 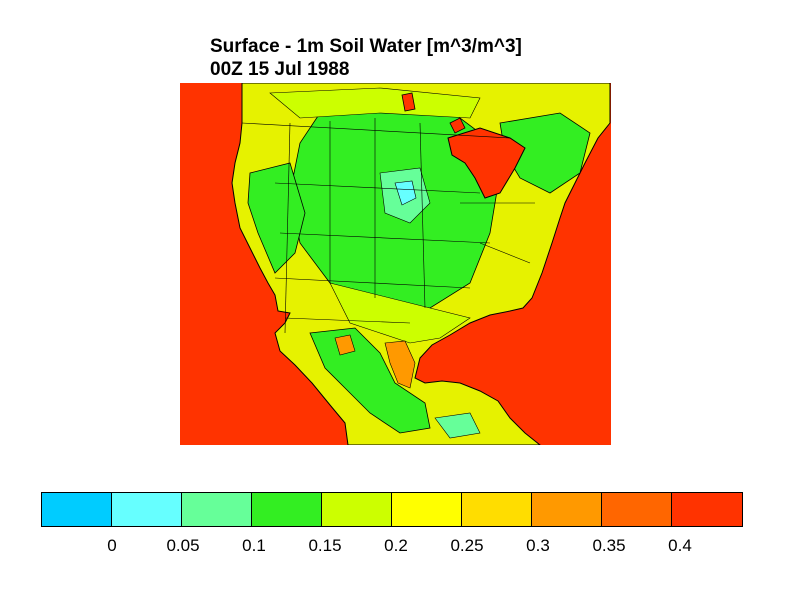 What do you see at coordinates (112, 545) in the screenshot?
I see `colorbar-label: 0` at bounding box center [112, 545].